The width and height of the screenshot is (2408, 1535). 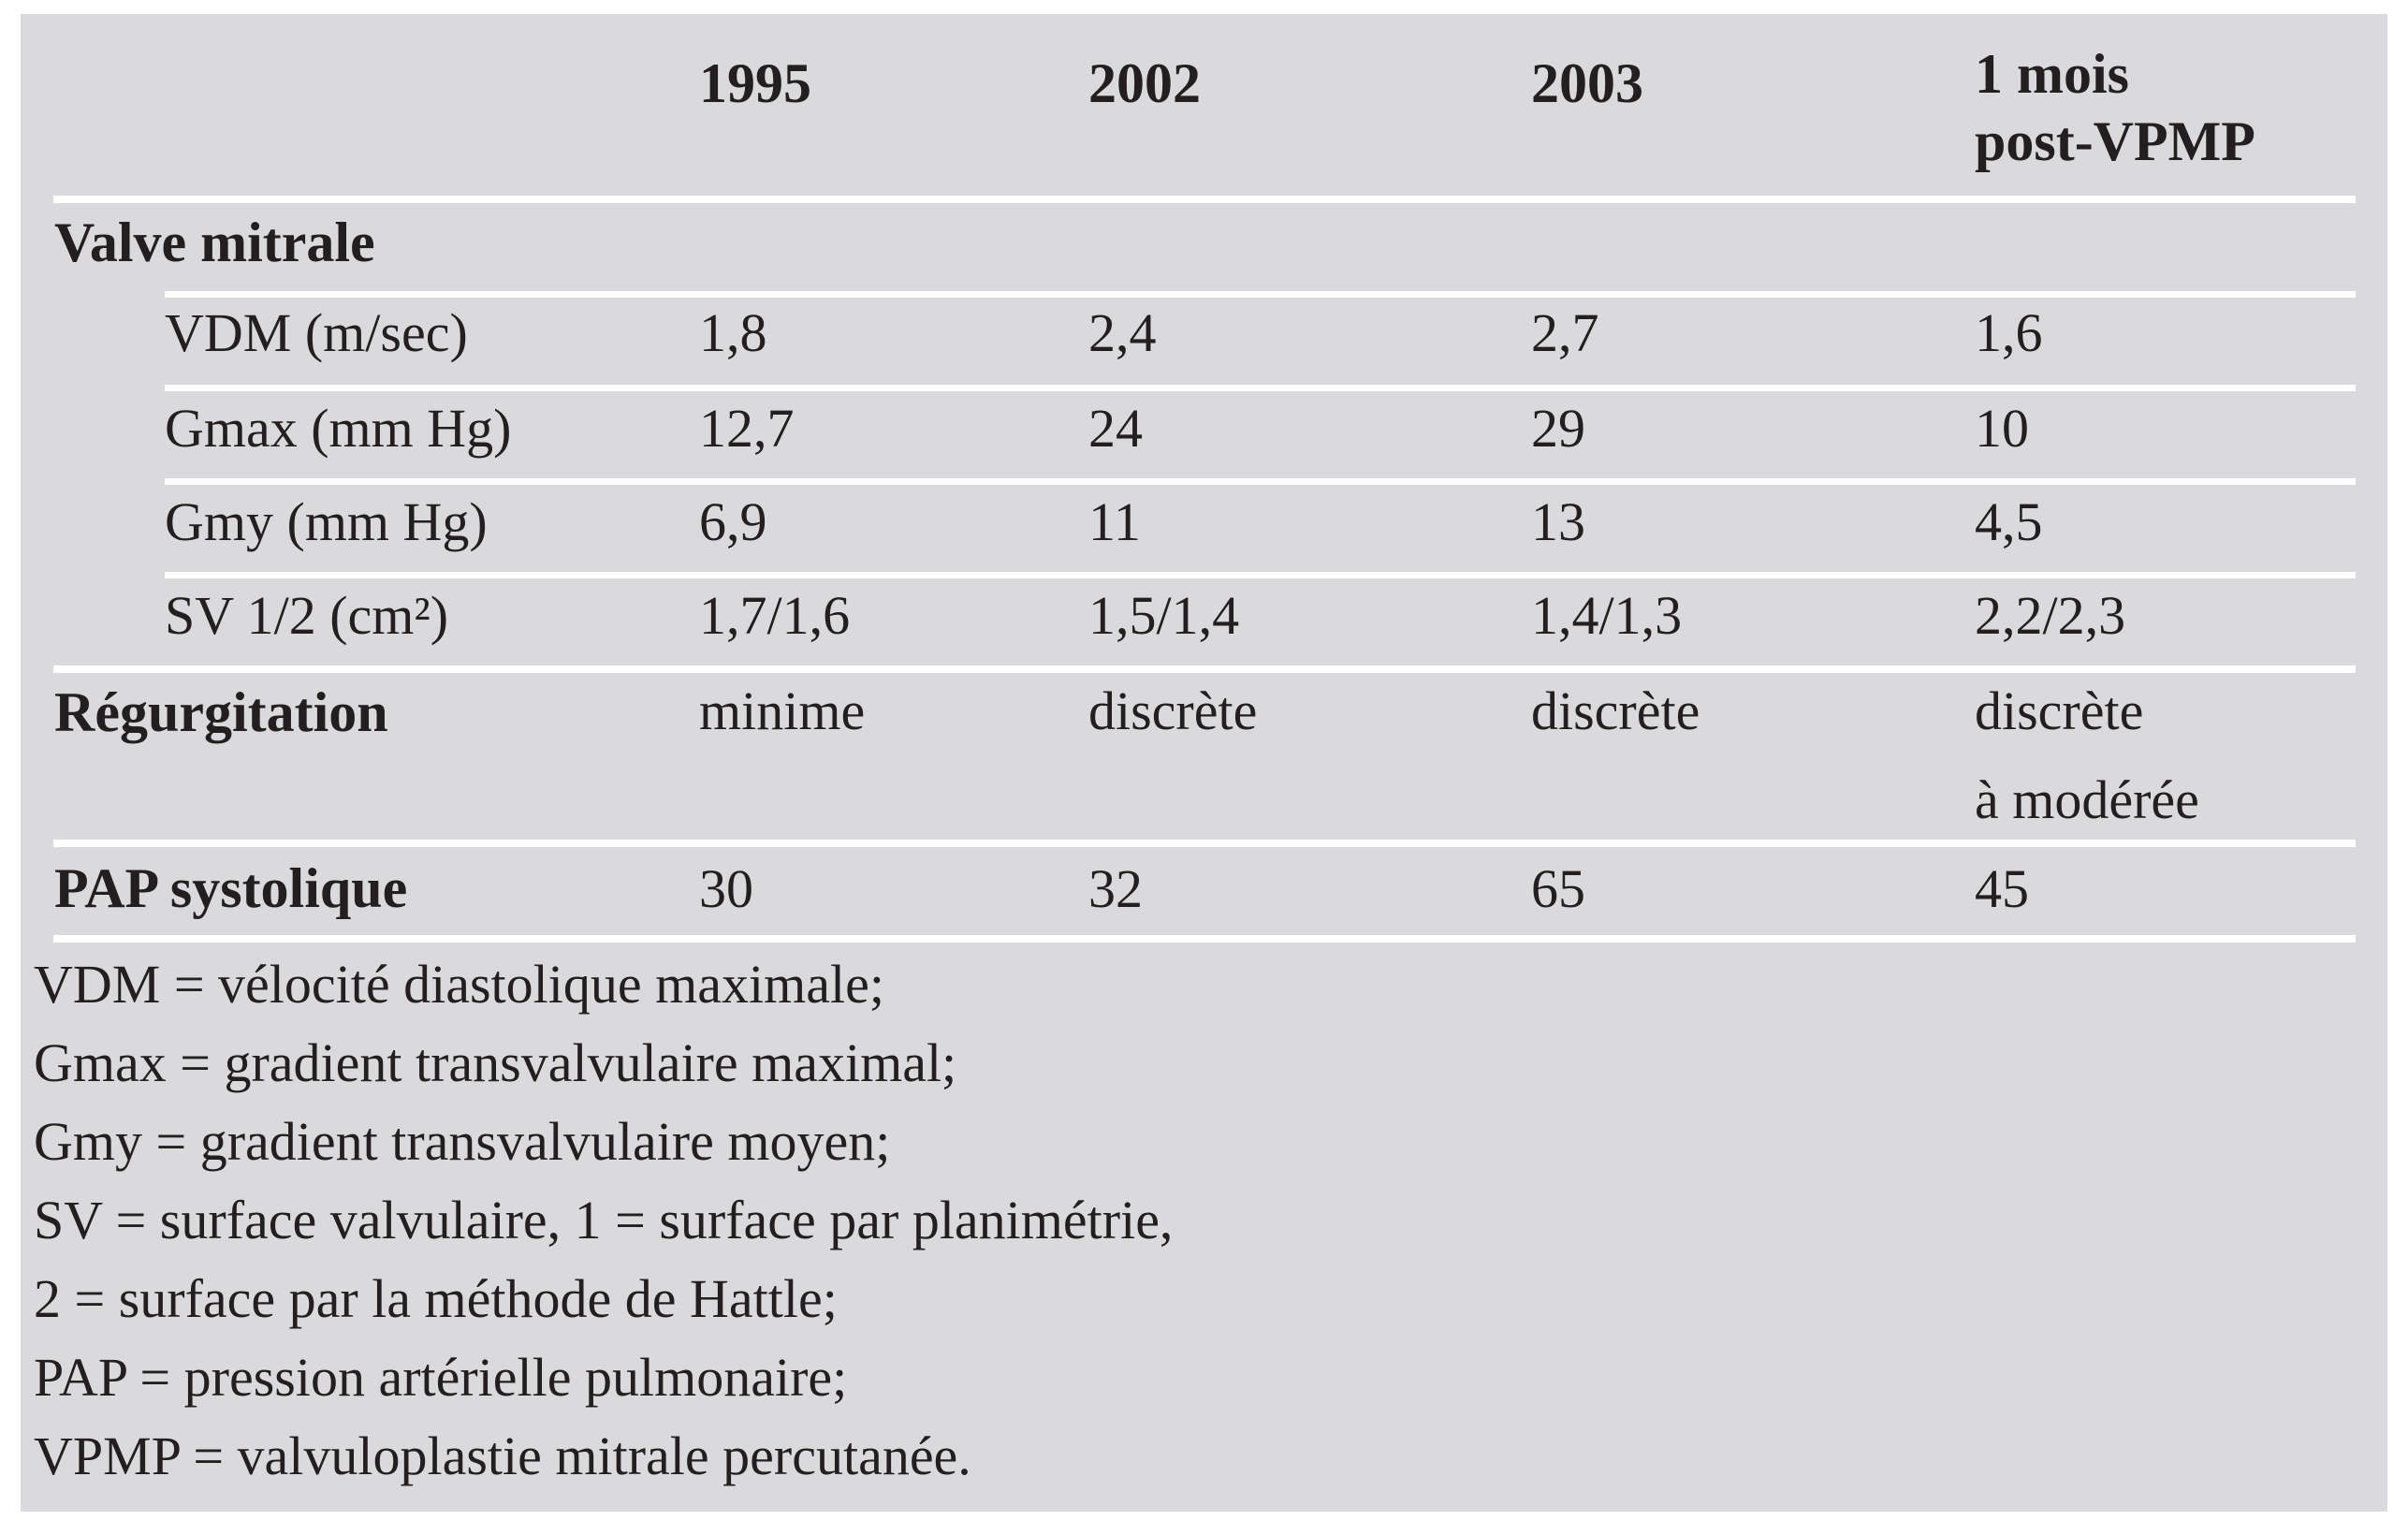 What do you see at coordinates (462, 1141) in the screenshot?
I see `footnote-gmy: Gmy = gradient transvalvulaire moyen;` at bounding box center [462, 1141].